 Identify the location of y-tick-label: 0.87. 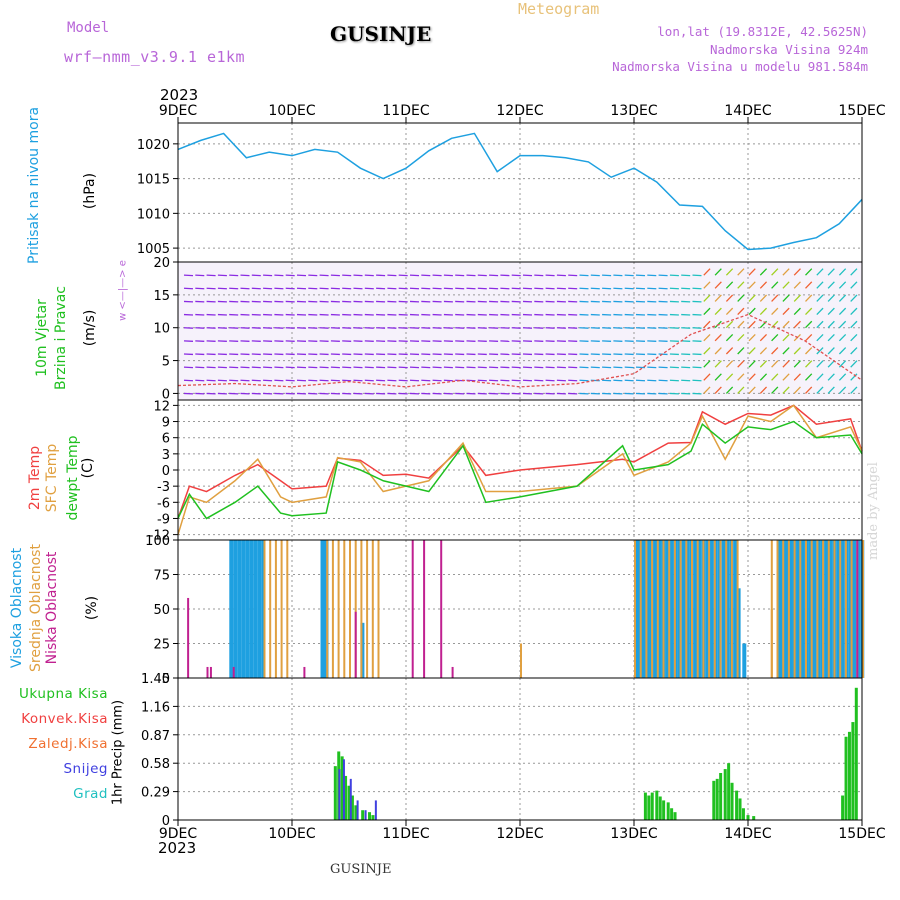
(155, 736).